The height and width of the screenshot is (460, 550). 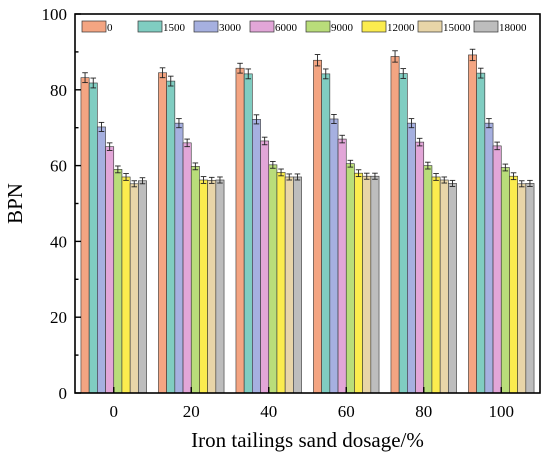 What do you see at coordinates (346, 411) in the screenshot?
I see `x-tick-label: 60` at bounding box center [346, 411].